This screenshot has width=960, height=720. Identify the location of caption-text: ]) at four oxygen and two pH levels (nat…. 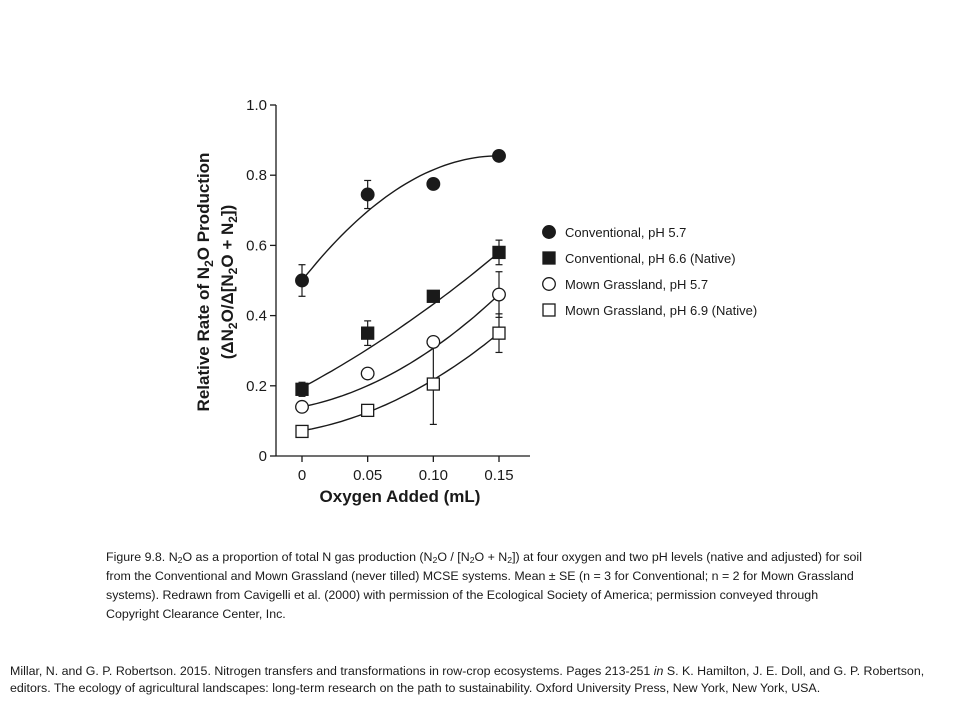
(484, 585).